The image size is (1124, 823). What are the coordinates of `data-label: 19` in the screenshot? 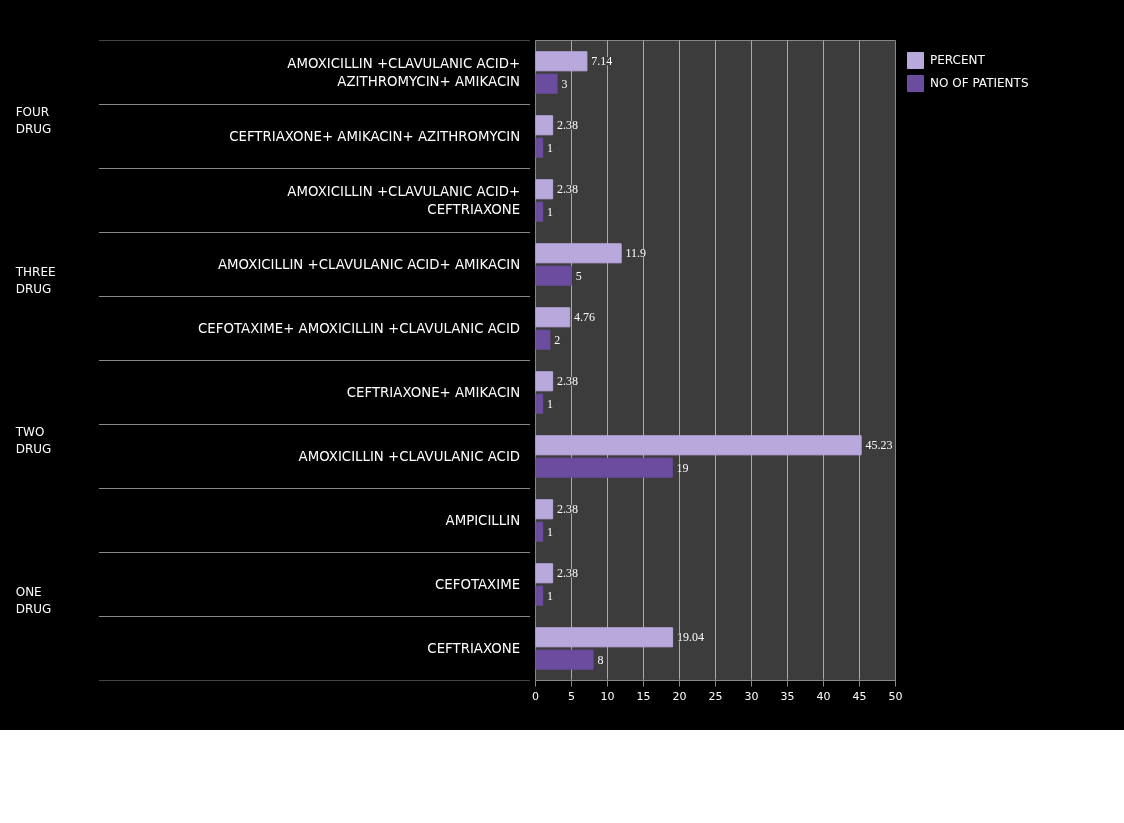 It's located at (682, 467).